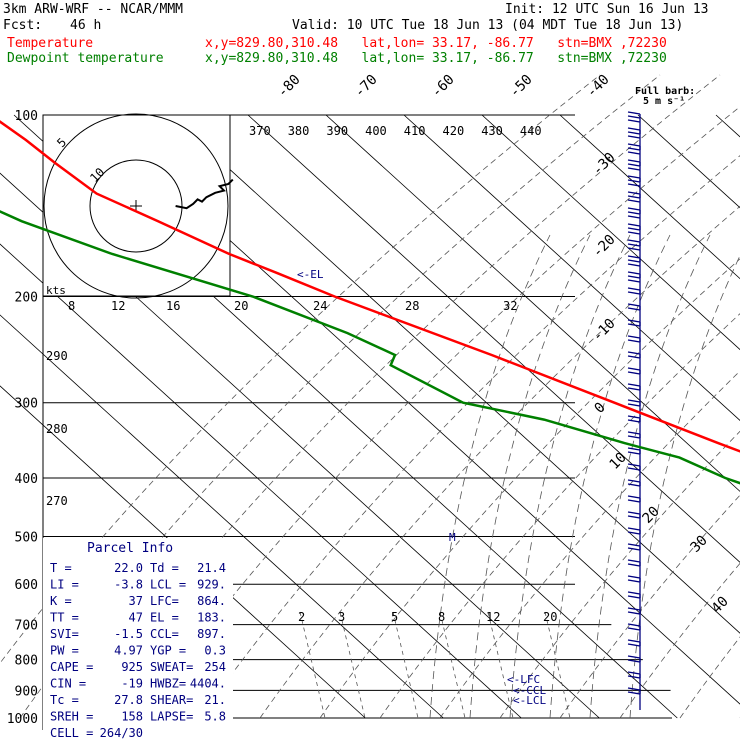 Image resolution: width=740 pixels, height=740 pixels. Describe the element at coordinates (529, 700) in the screenshot. I see `lcl-marker: <-LCL` at that location.